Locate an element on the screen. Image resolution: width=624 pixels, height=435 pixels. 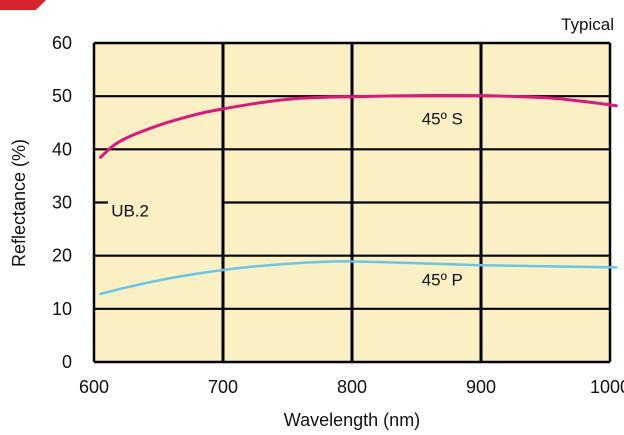
x-tick-label: 800 is located at coordinates (352, 387).